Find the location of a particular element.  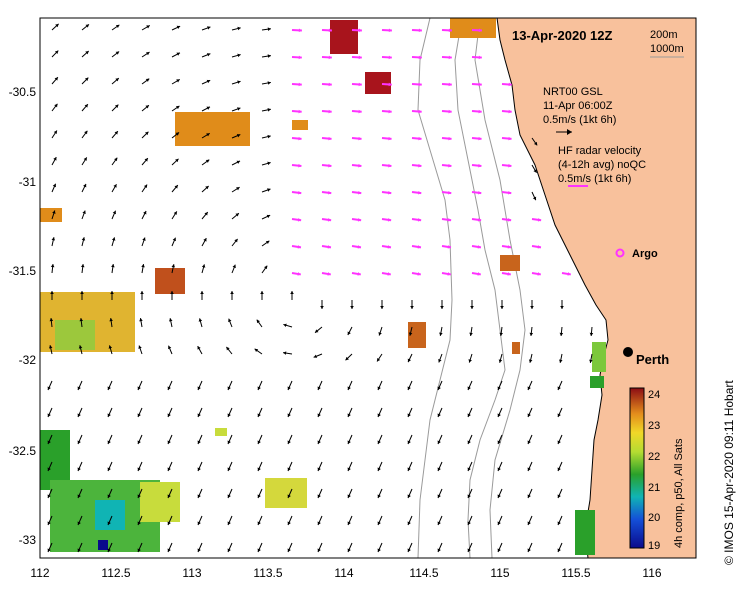

colorbar-ticks: 24 23 22 21 20 19 is located at coordinates (654, 470).